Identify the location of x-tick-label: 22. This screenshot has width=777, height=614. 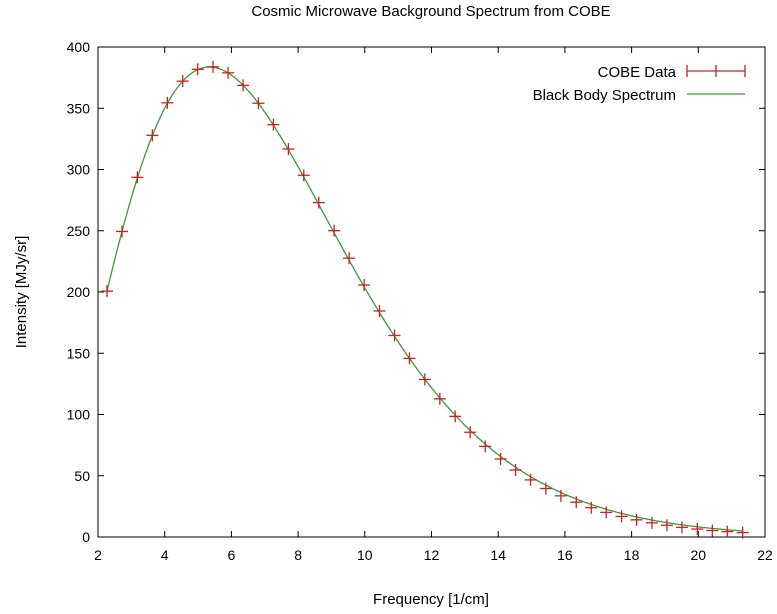
(765, 555).